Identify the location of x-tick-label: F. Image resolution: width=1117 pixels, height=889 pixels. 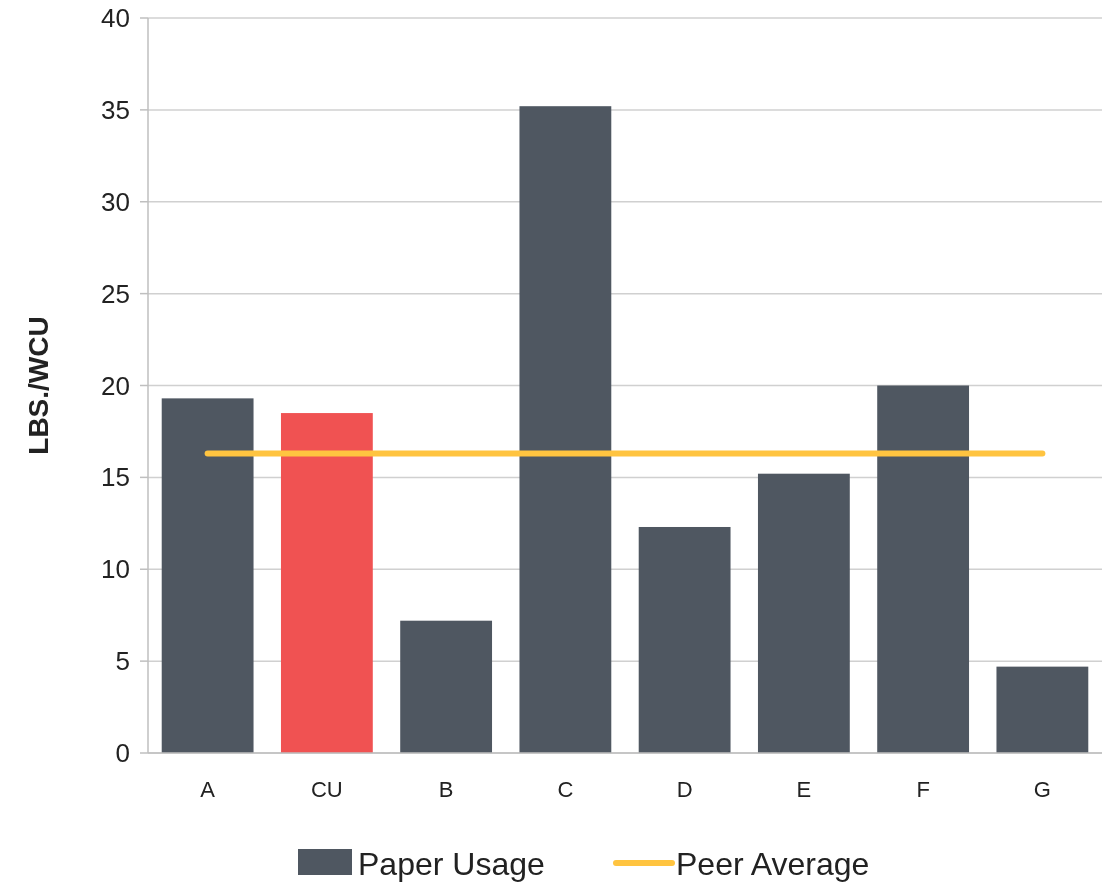
(923, 789).